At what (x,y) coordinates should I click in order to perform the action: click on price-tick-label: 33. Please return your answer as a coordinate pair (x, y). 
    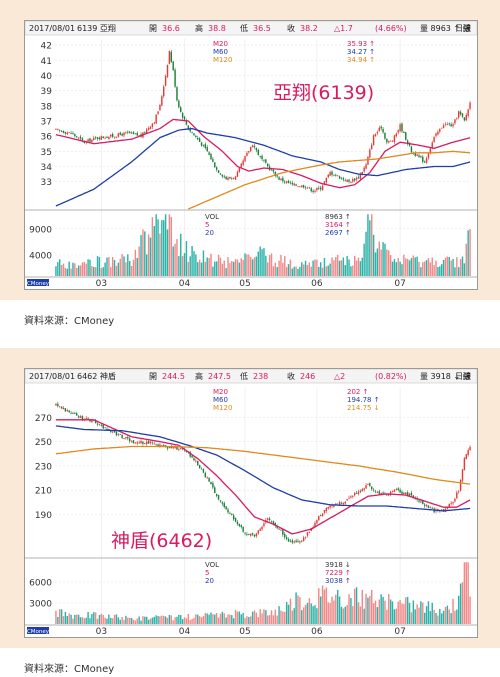
    Looking at the image, I should click on (46, 183).